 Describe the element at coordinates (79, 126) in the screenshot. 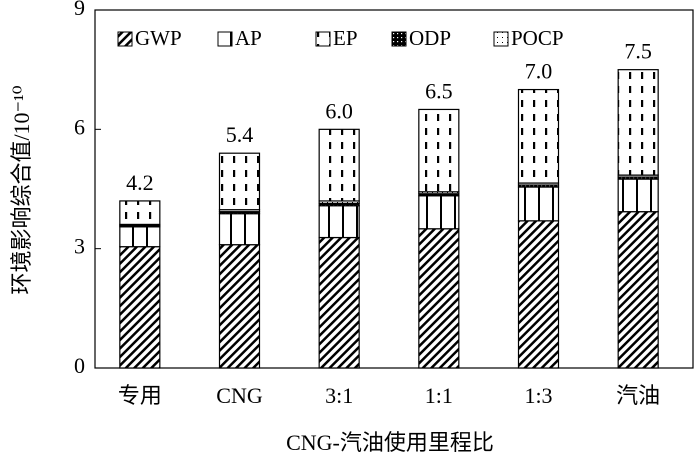

I see `y-tick-label: 6` at that location.